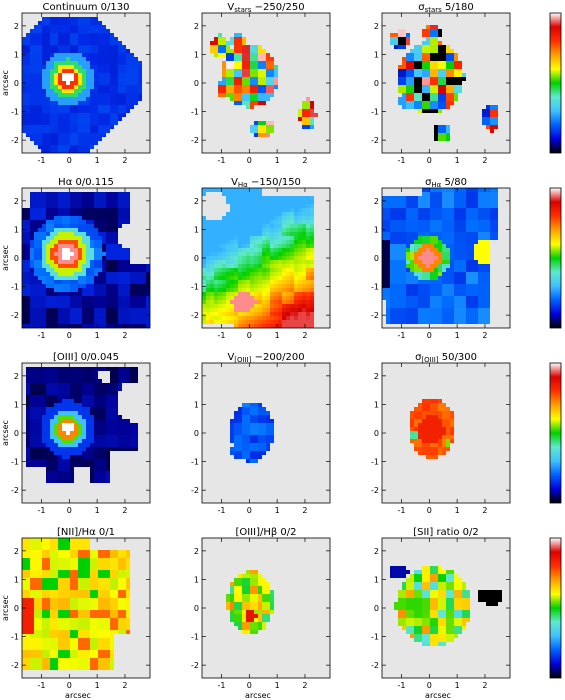  I want to click on colorbar, so click(555, 83).